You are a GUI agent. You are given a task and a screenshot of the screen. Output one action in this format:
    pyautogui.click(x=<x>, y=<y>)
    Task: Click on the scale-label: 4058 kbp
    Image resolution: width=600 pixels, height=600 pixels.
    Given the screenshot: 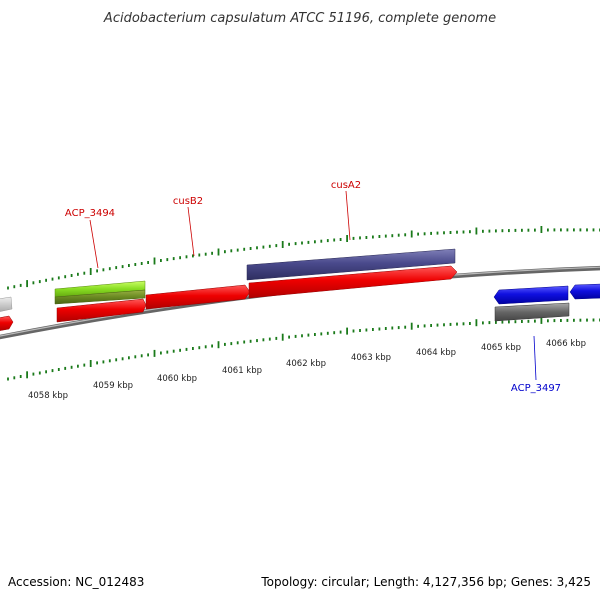 What is the action you would take?
    pyautogui.click(x=48, y=396)
    